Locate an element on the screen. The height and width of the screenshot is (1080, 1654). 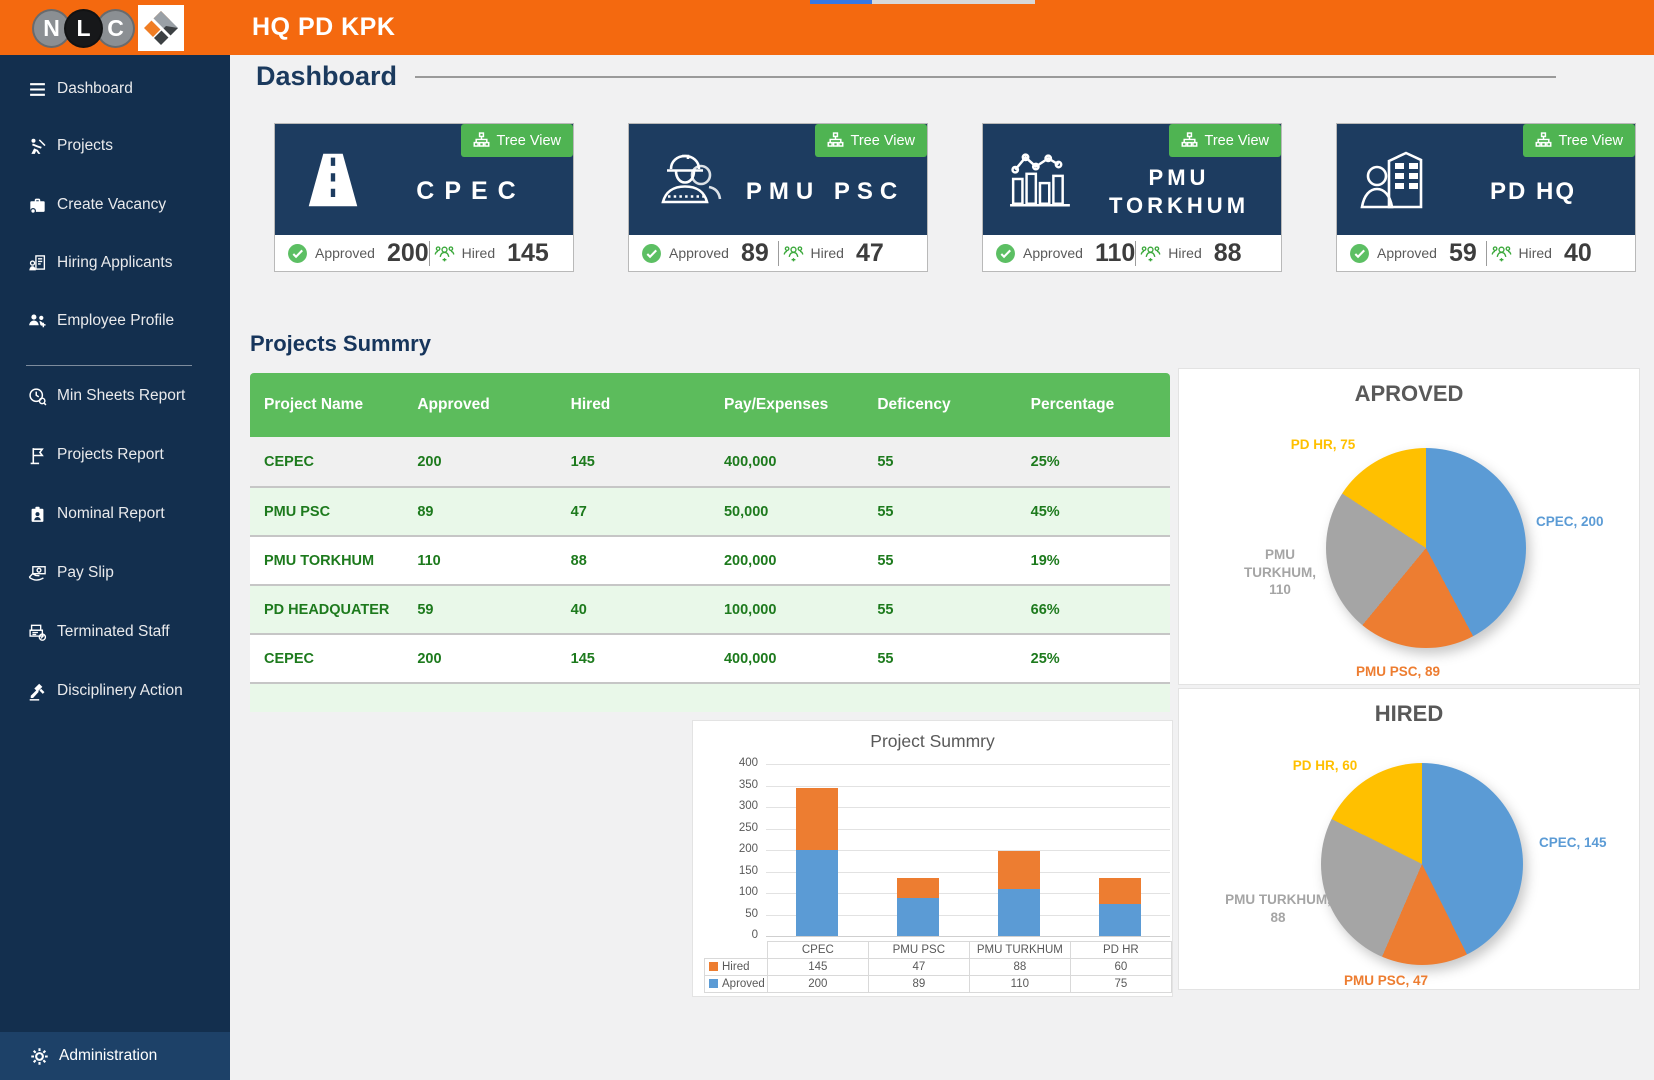
sidebar-item-label: Projects is located at coordinates (85, 145).